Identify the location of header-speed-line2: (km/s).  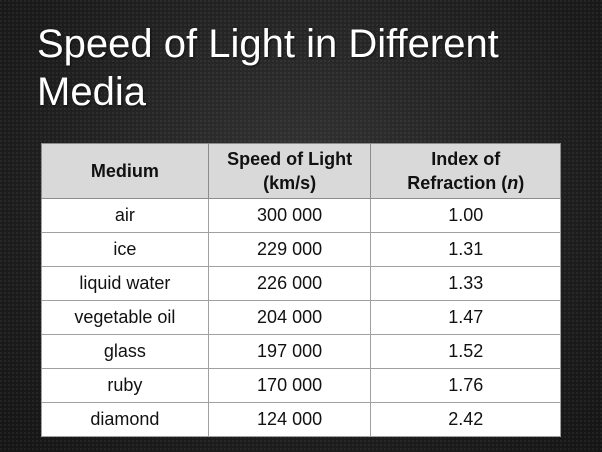
(290, 183).